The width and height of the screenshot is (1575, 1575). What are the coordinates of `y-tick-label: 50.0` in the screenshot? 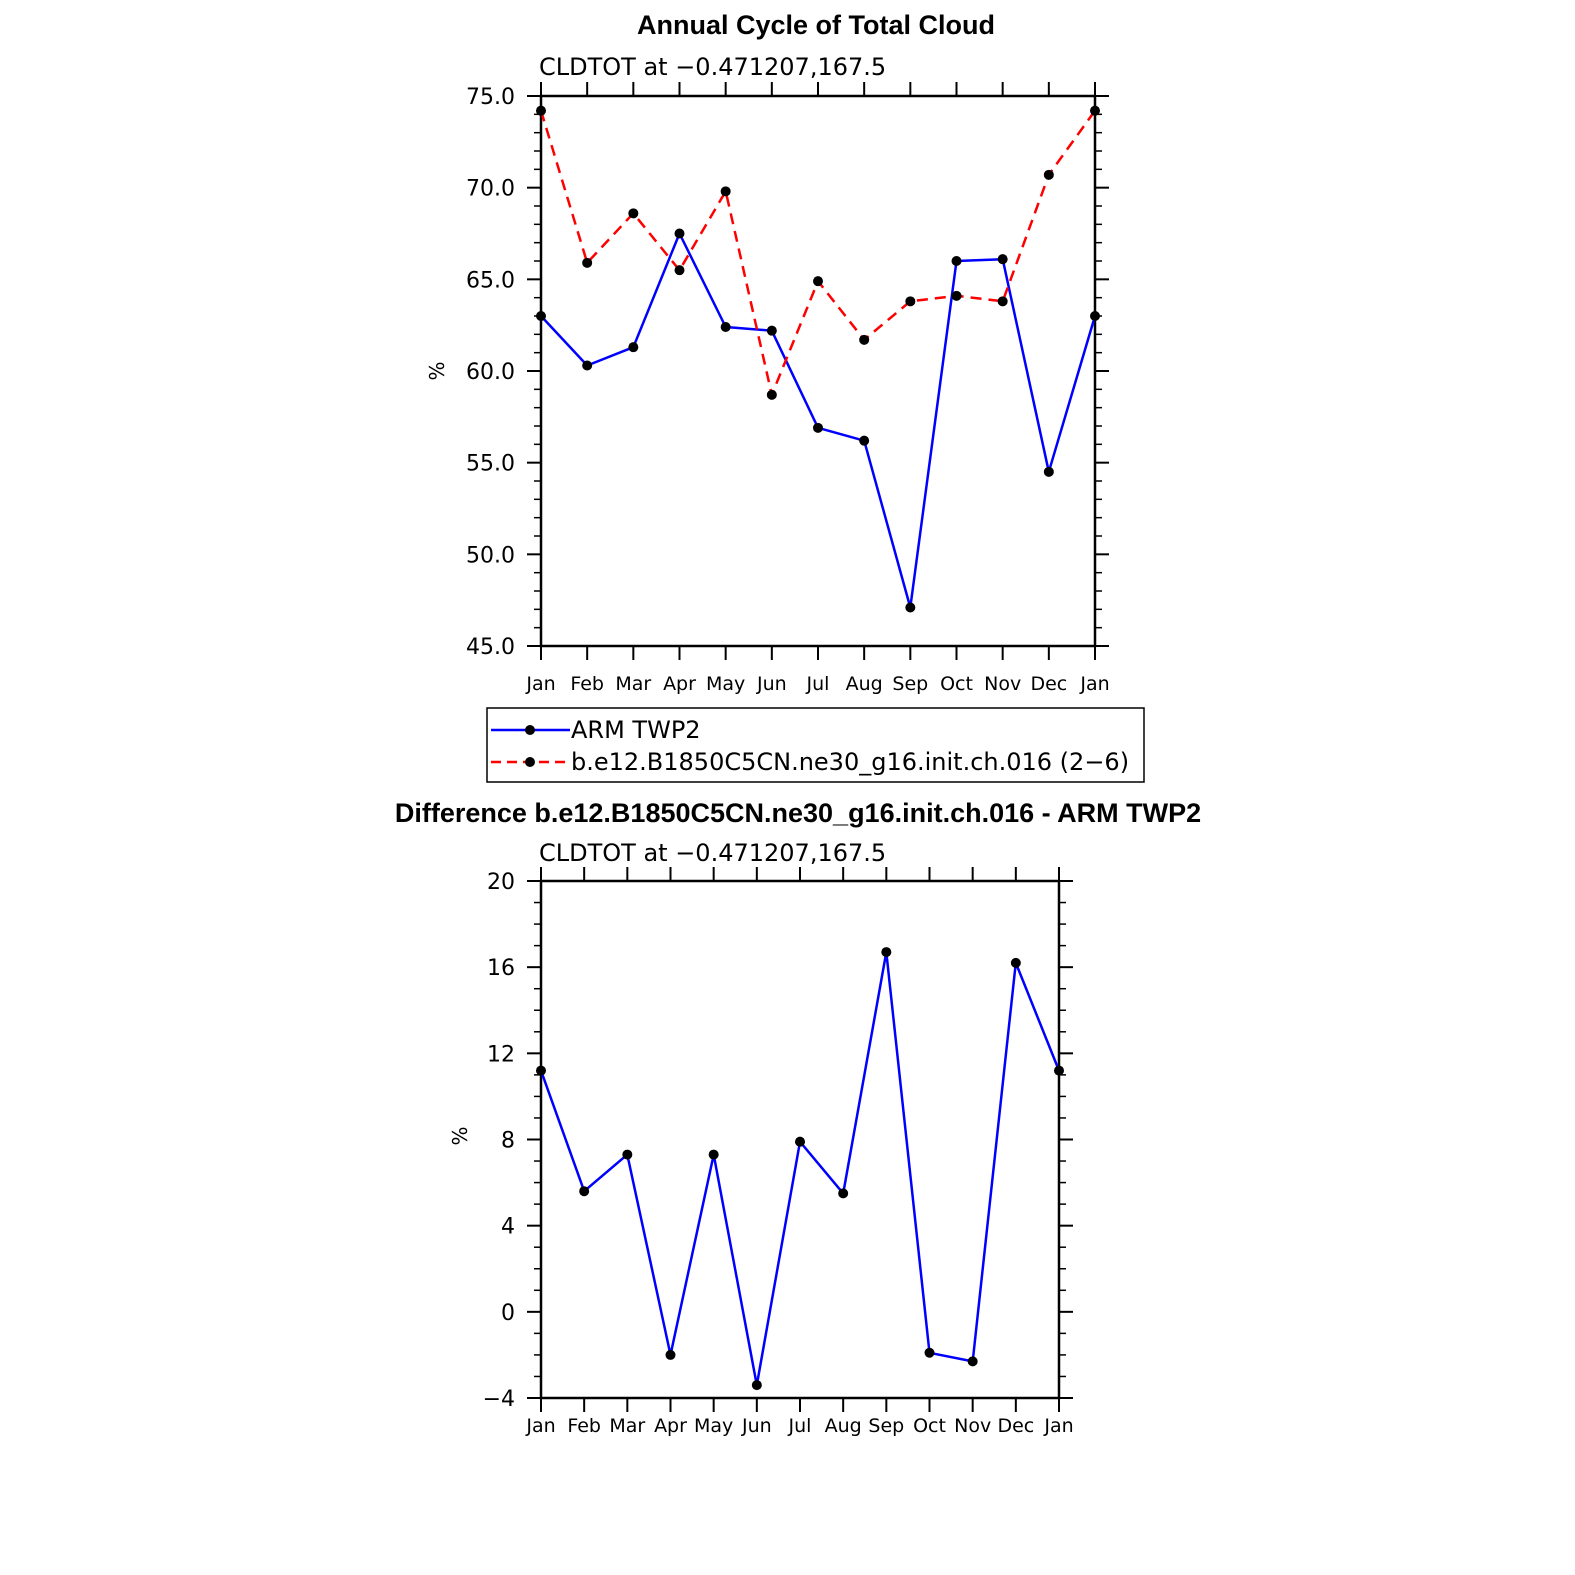 It's located at (490, 555).